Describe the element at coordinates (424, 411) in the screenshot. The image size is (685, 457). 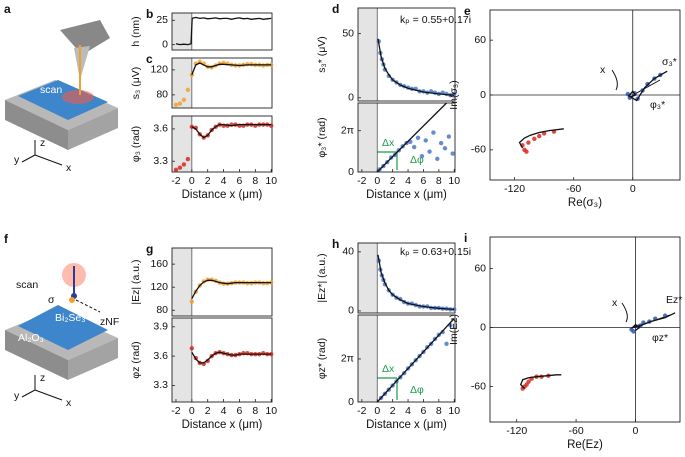
I see `x-tick-label: 6` at that location.